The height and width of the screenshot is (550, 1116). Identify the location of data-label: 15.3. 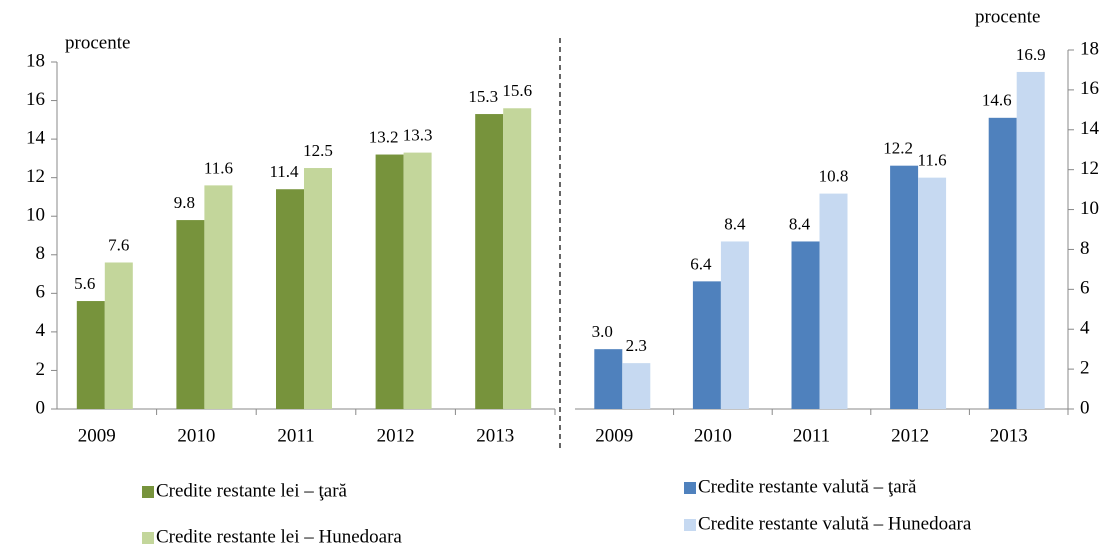
(483, 96).